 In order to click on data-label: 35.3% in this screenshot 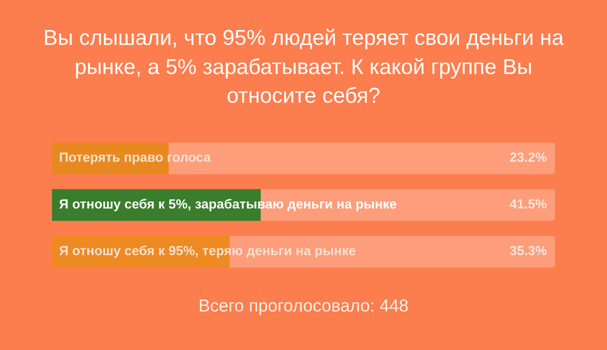, I will do `click(528, 251)`.